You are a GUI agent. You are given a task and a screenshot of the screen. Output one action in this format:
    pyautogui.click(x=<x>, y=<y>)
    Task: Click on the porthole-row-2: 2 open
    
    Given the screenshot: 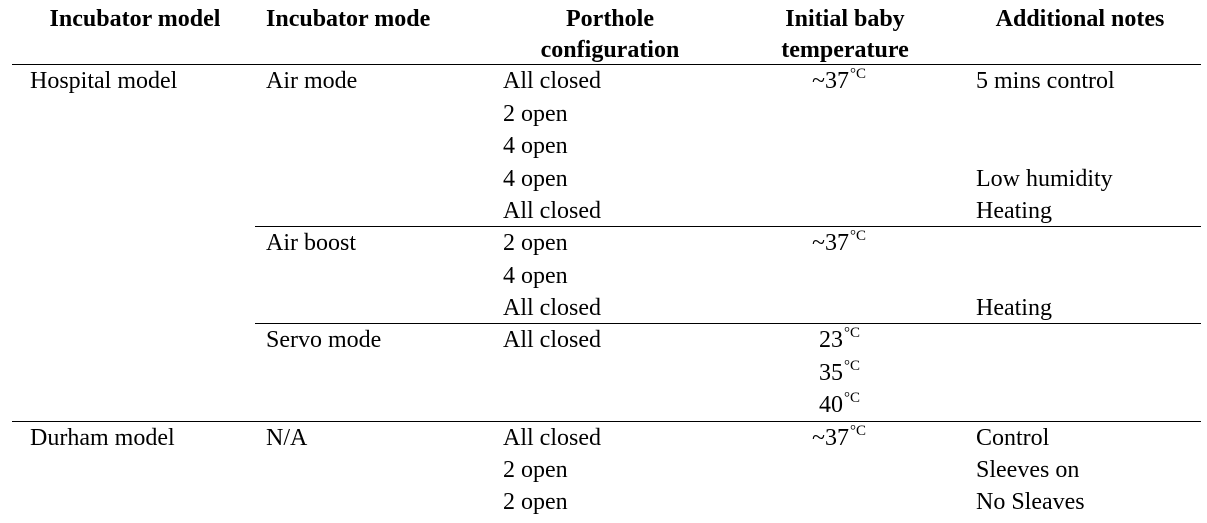 What is the action you would take?
    pyautogui.click(x=535, y=114)
    